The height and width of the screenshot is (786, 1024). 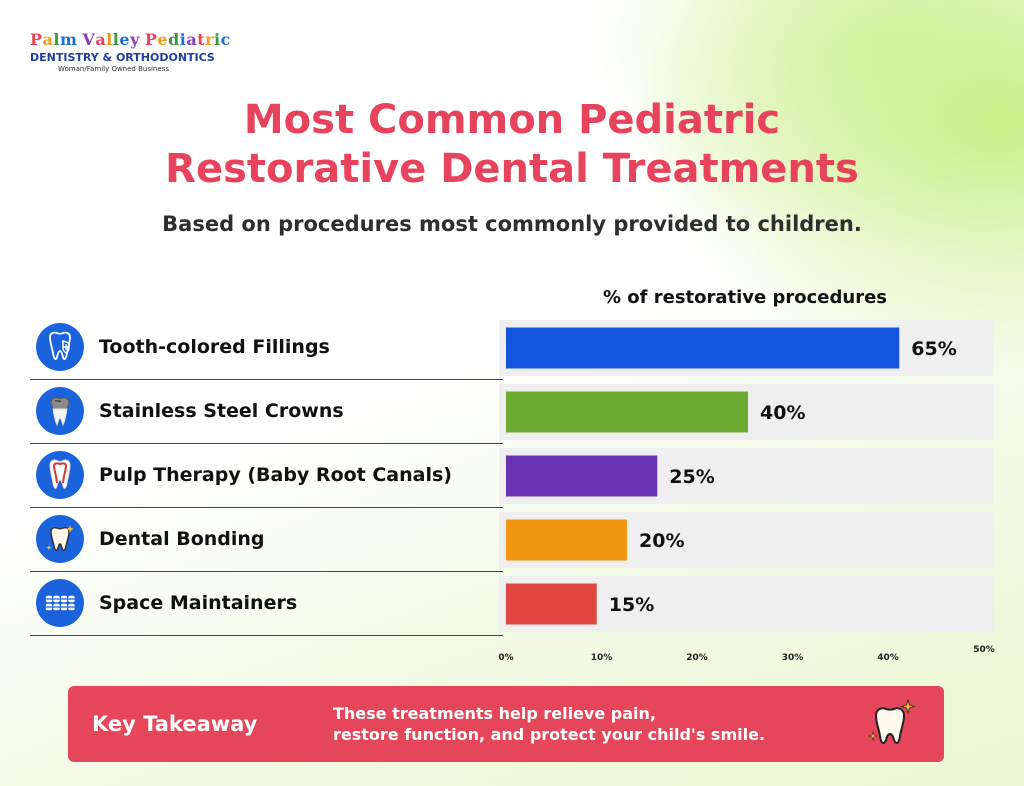 I want to click on bar-value-label: 25%, so click(x=691, y=477).